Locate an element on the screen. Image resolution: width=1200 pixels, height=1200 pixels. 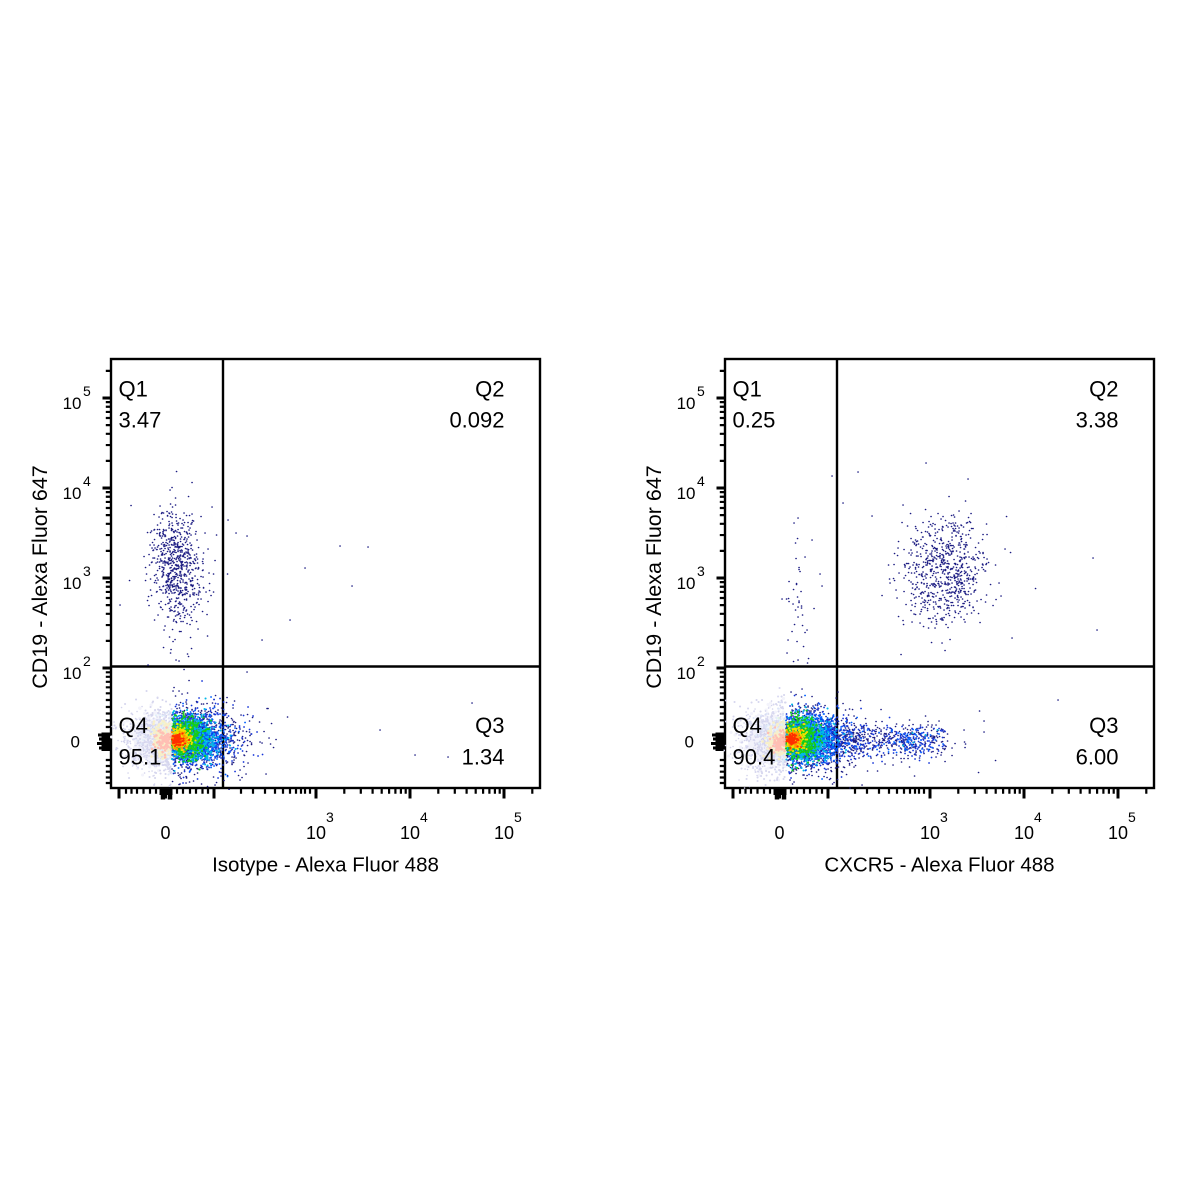
svg-text: 1.34 is located at coordinates (483, 757).